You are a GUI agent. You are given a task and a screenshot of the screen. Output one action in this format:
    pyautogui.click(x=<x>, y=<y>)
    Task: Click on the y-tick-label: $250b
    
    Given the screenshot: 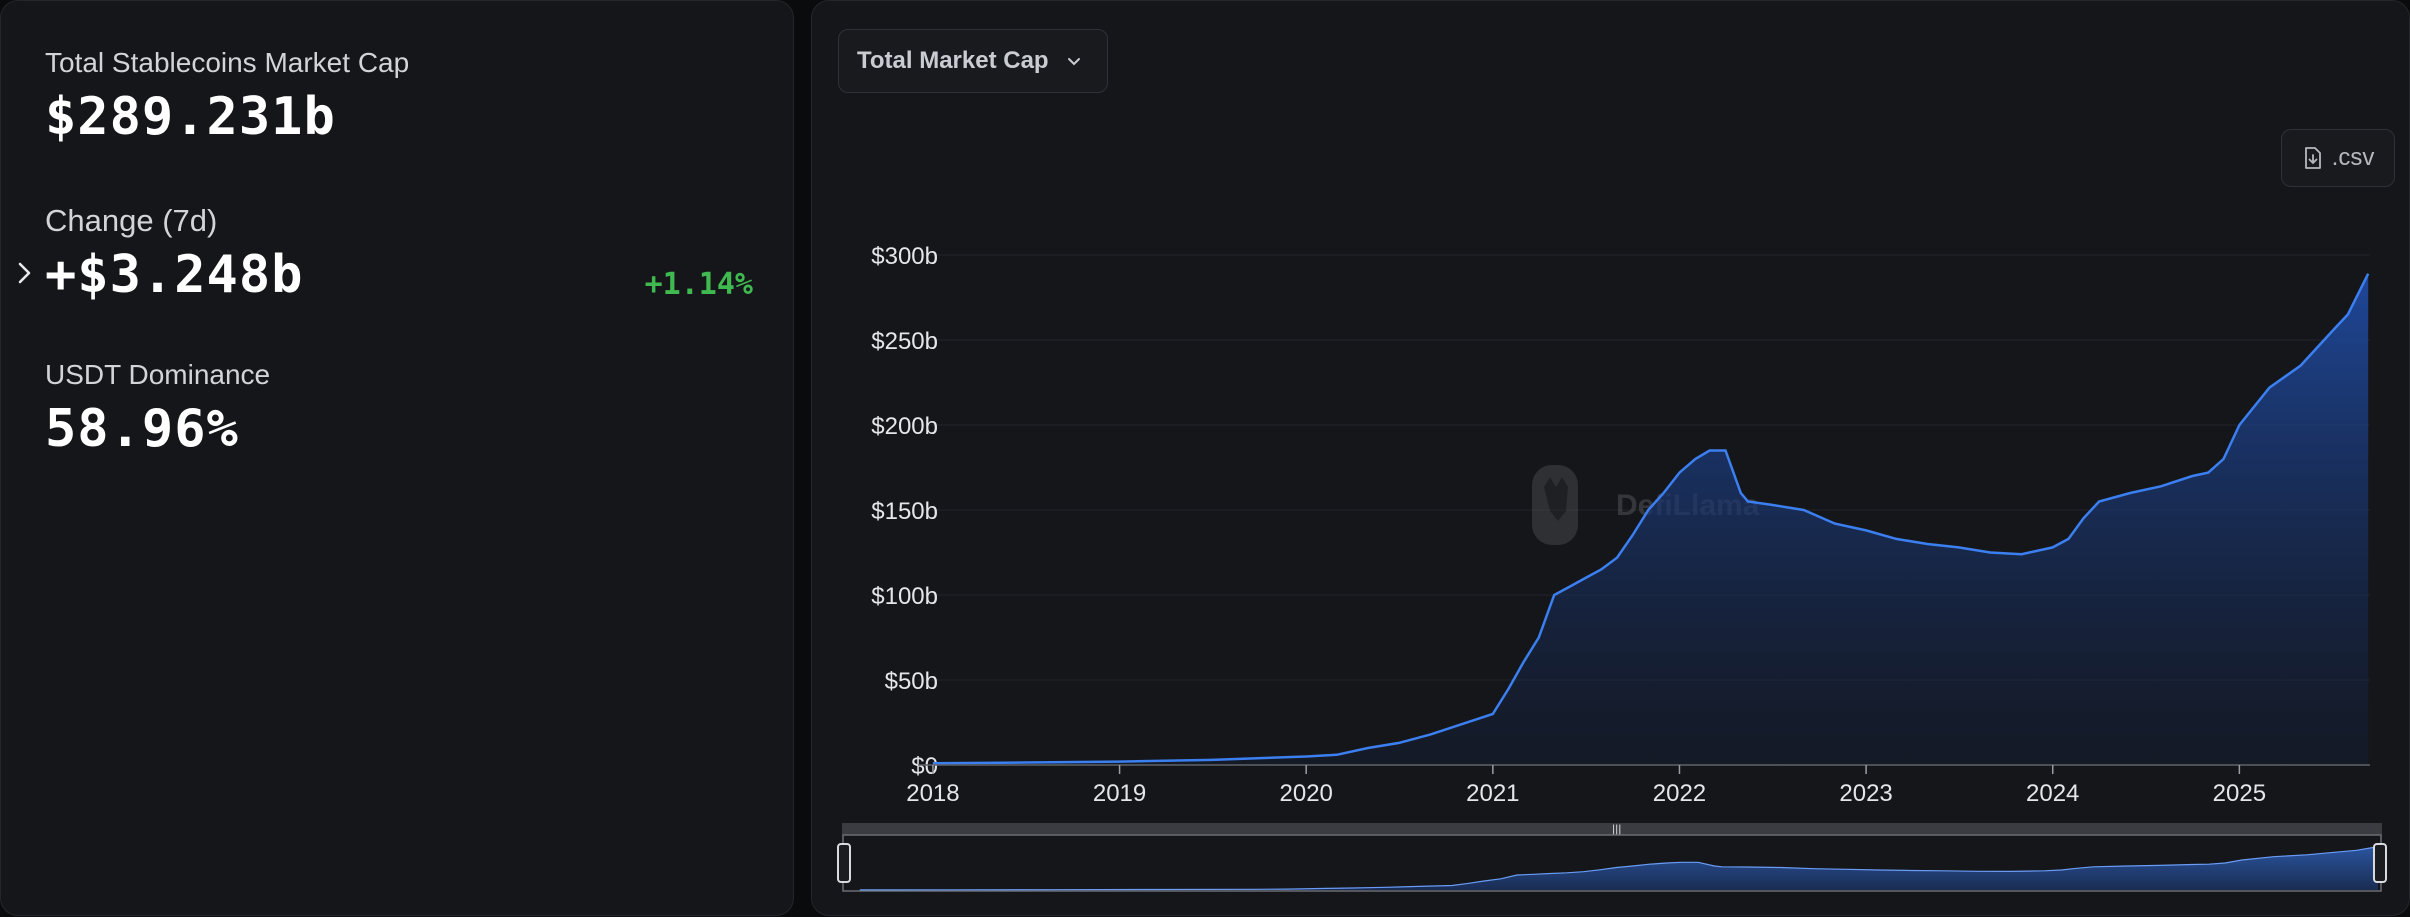 What is the action you would take?
    pyautogui.click(x=904, y=341)
    